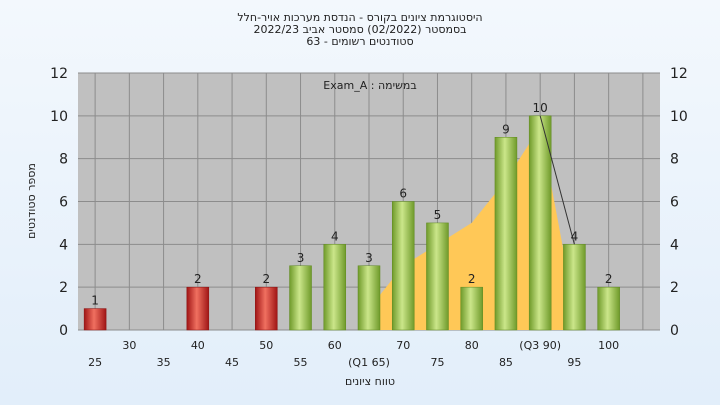 The height and width of the screenshot is (405, 720). What do you see at coordinates (369, 362) in the screenshot?
I see `x-tick-label: (Q1 65)` at bounding box center [369, 362].